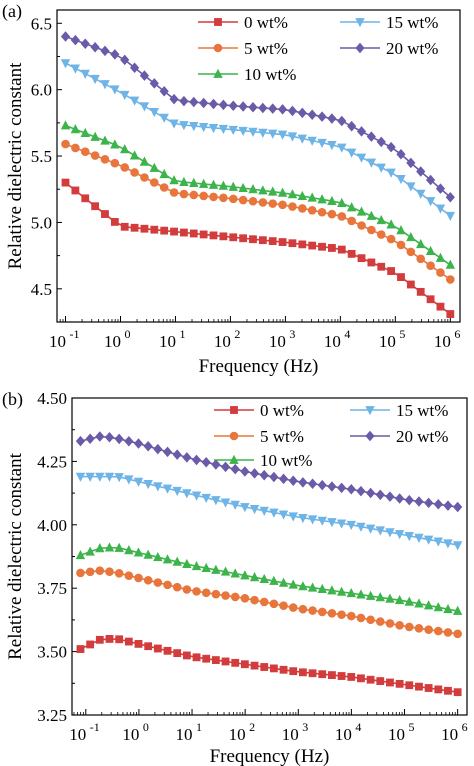 This screenshot has width=474, height=766. What do you see at coordinates (360, 48) in the screenshot?
I see `legend-marker` at bounding box center [360, 48].